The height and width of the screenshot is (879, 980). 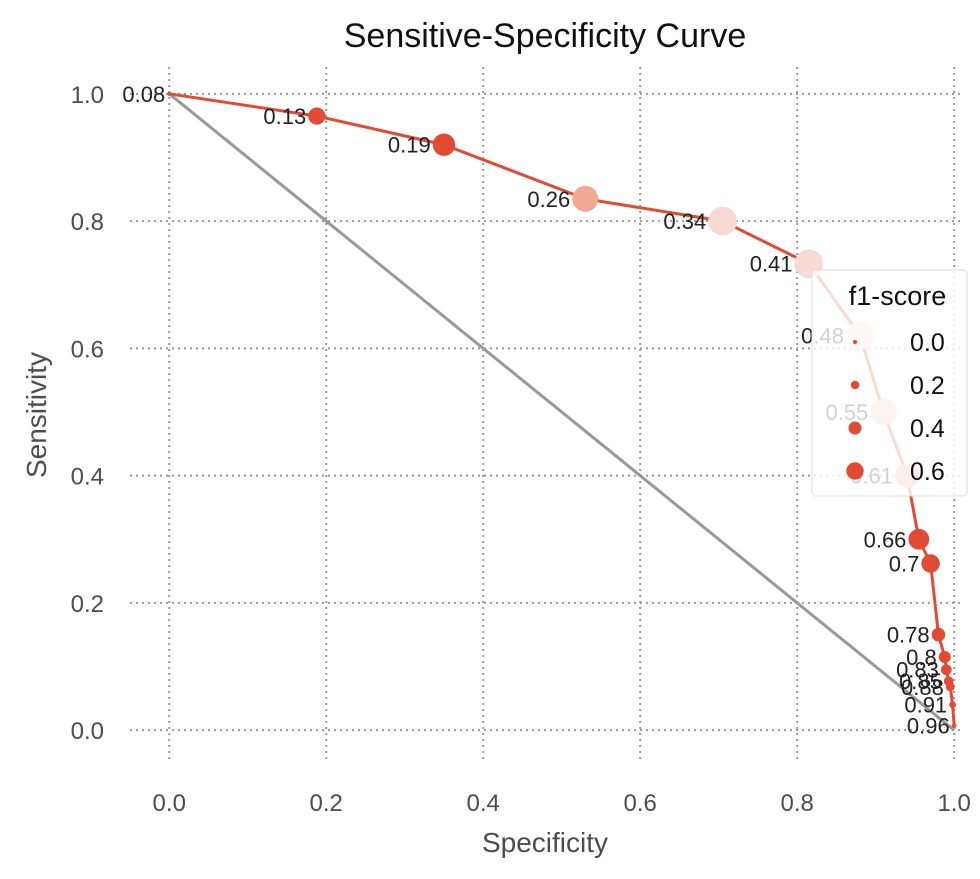 What do you see at coordinates (771, 264) in the screenshot?
I see `point-label: 0.41` at bounding box center [771, 264].